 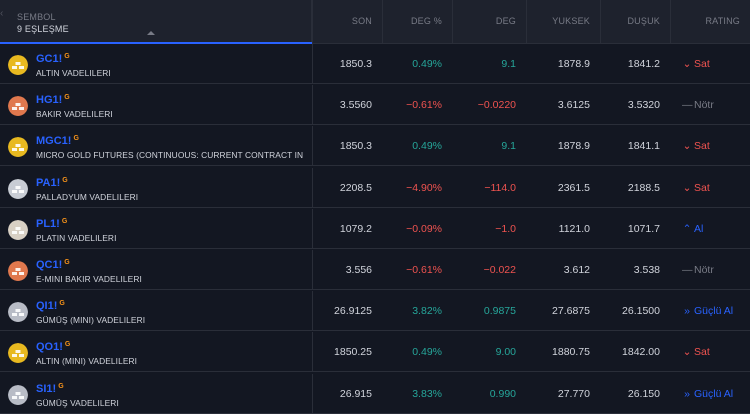 What do you see at coordinates (2, 13) in the screenshot?
I see `collapse-icon: ‹` at bounding box center [2, 13].